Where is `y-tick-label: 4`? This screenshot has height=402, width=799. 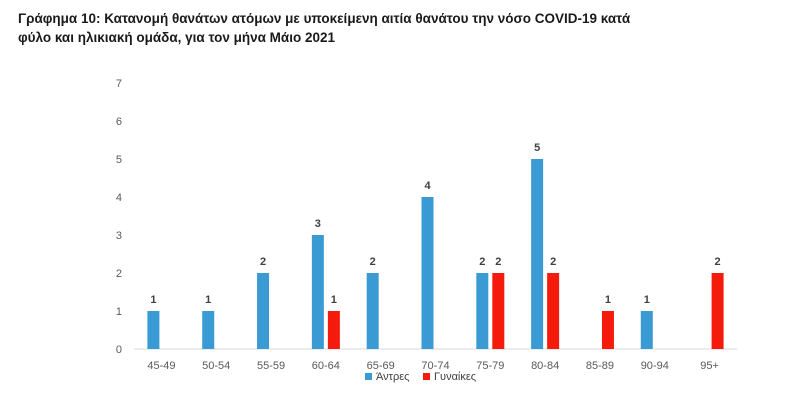 y-tick-label: 4 is located at coordinates (119, 198).